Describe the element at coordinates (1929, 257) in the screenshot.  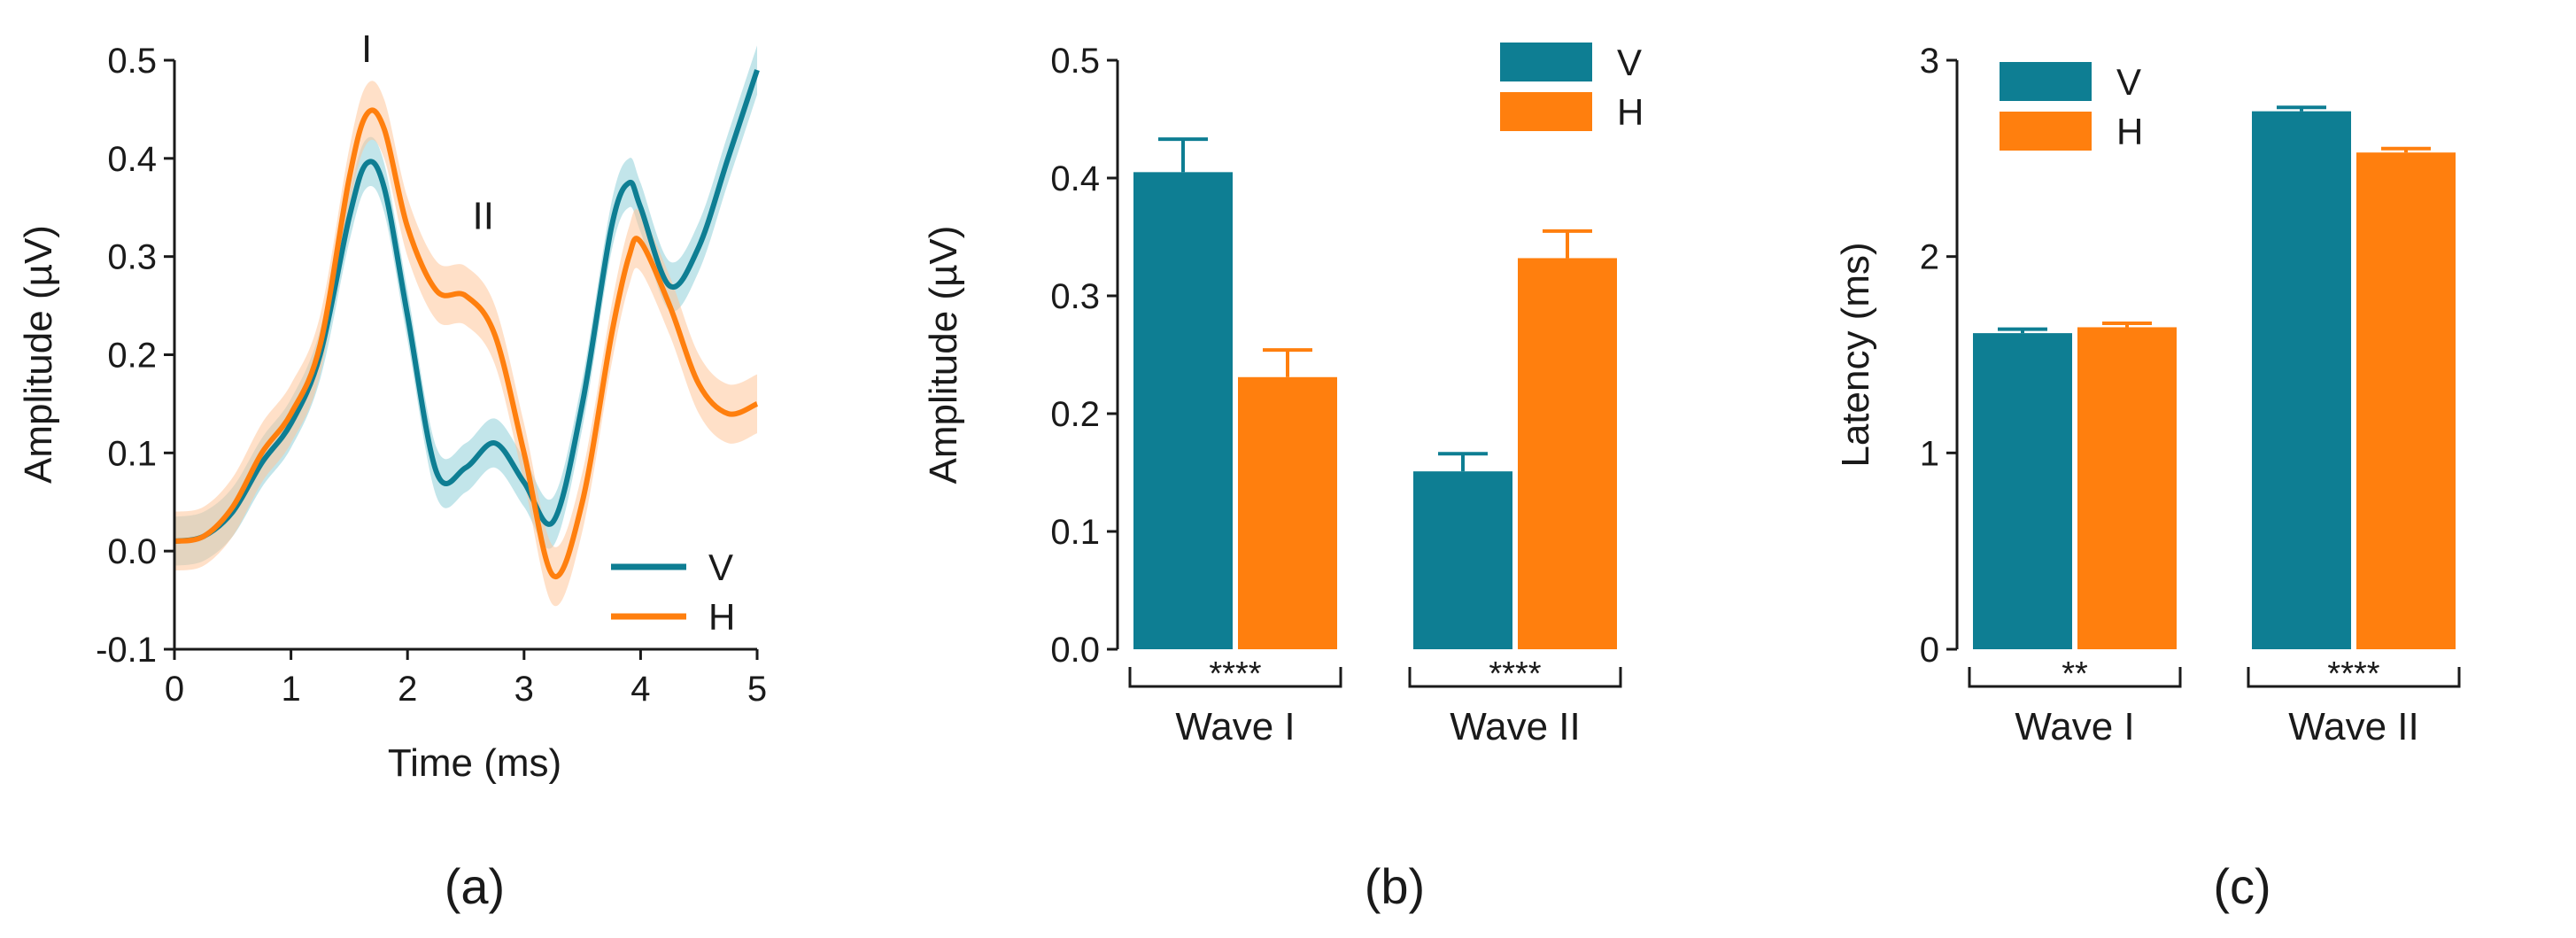
I see `y-tick-label: 2` at that location.